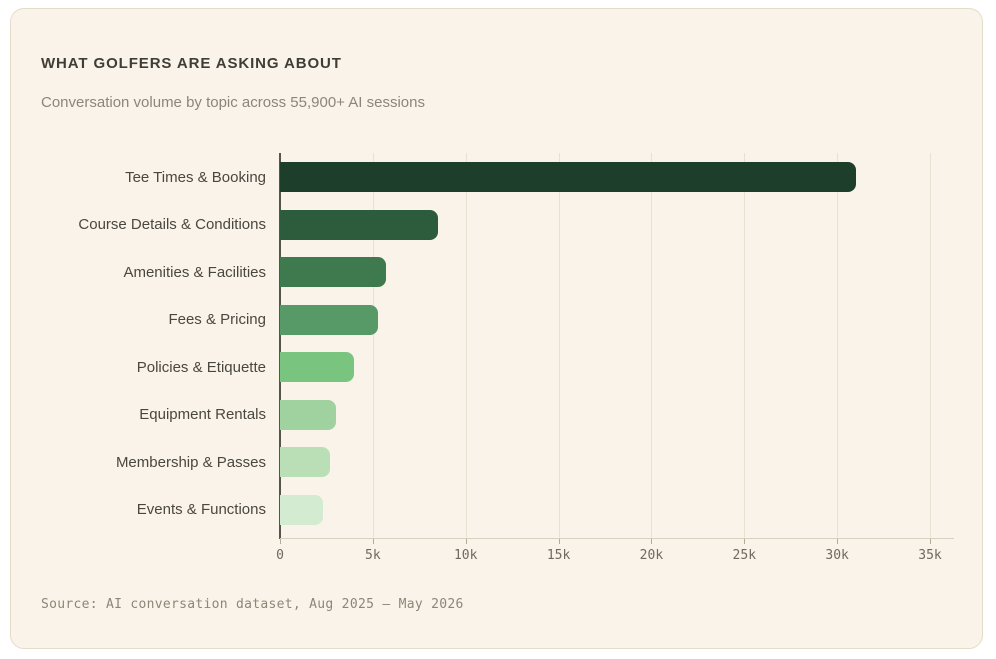  What do you see at coordinates (195, 177) in the screenshot?
I see `category-label: Tee Times & Booking` at bounding box center [195, 177].